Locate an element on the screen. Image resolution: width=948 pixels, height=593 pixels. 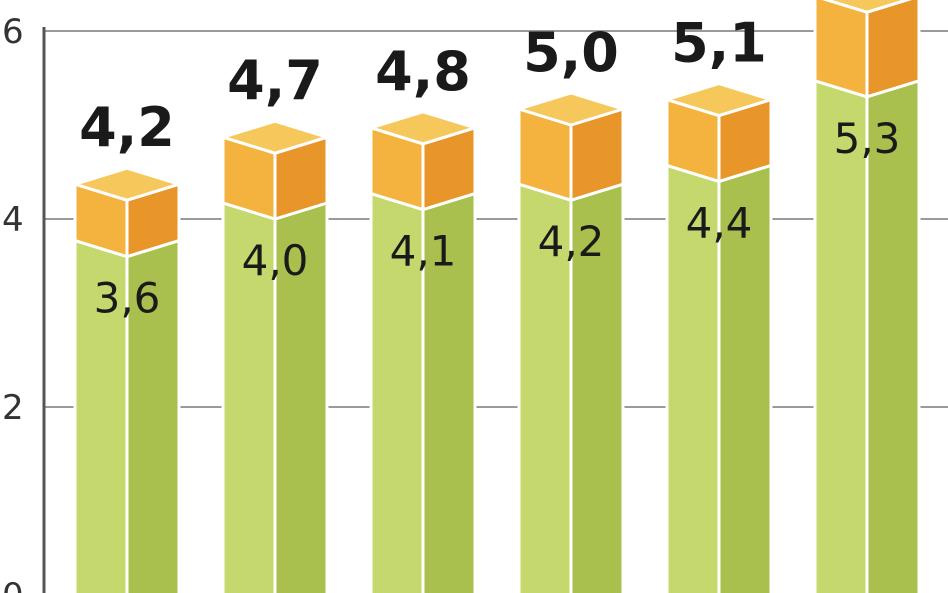
bar-total-value-label: 5,0 is located at coordinates (571, 52).